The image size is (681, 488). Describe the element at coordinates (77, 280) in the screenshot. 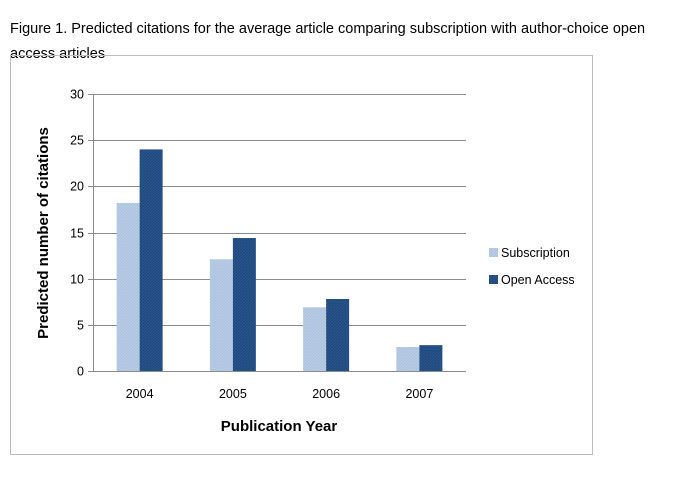

I see `y-tick-label: 10` at that location.